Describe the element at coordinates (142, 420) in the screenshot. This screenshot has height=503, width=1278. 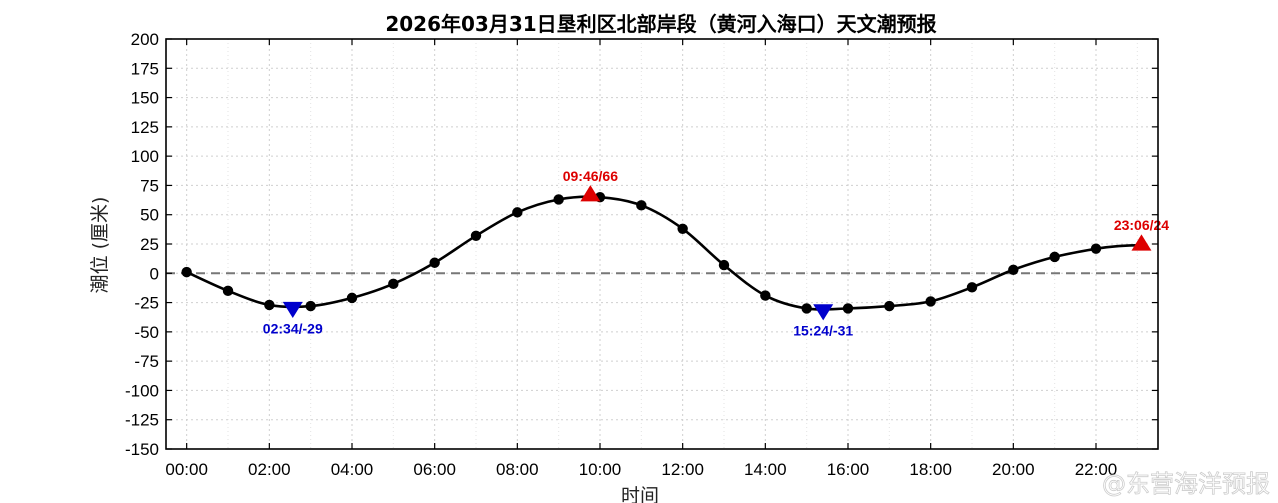
I see `y-tick-label: -125` at that location.